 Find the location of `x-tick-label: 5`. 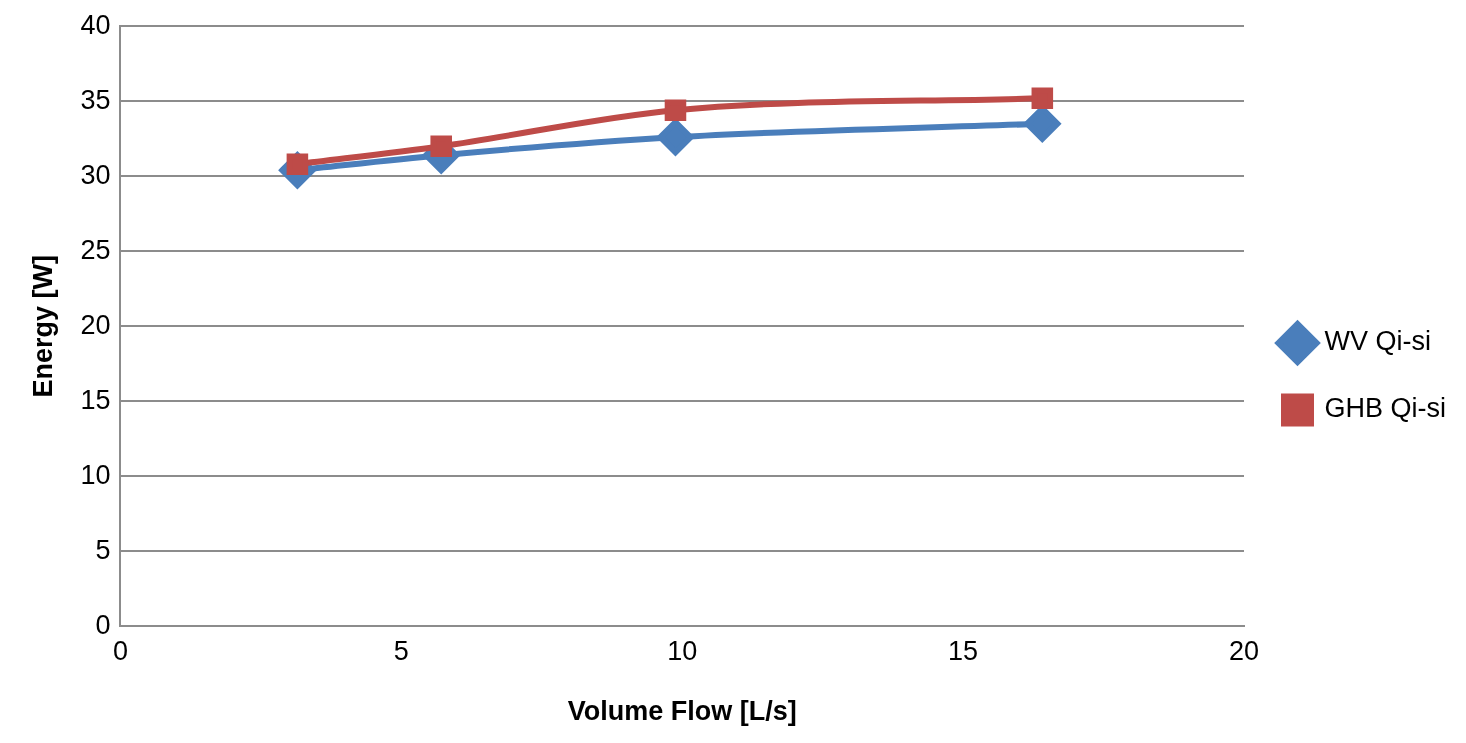

x-tick-label: 5 is located at coordinates (401, 650).